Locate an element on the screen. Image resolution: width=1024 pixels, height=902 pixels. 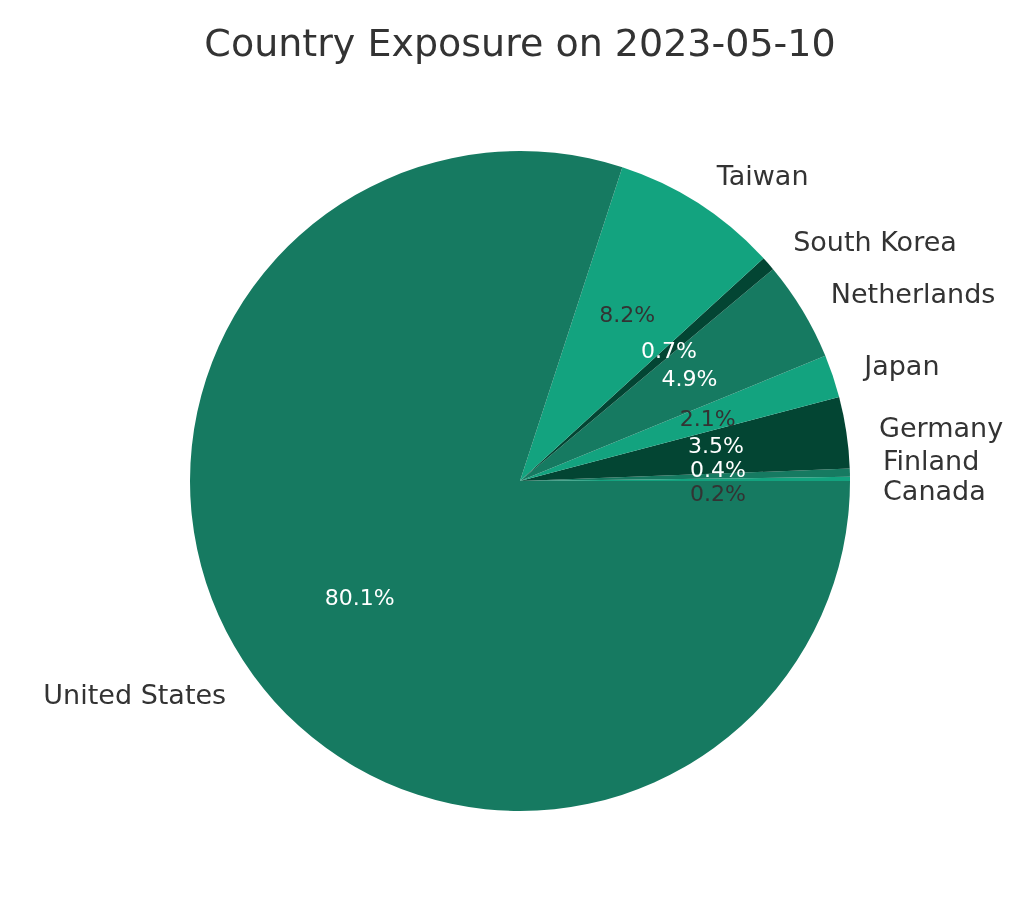
slice-label: United States is located at coordinates (135, 694).